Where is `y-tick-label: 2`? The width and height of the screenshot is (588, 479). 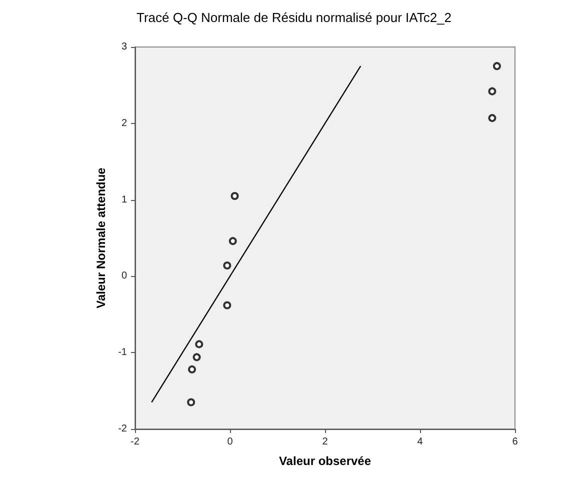
y-tick-label: 2 is located at coordinates (124, 123).